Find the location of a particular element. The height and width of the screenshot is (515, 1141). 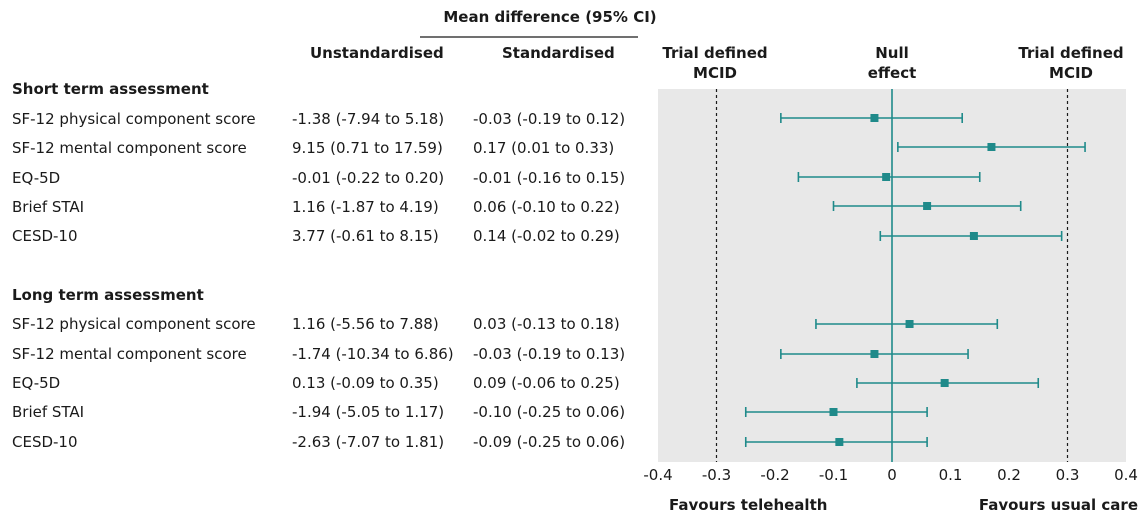

row-standardised-value: -0.03 (-0.19 to 0.12) is located at coordinates (549, 119).